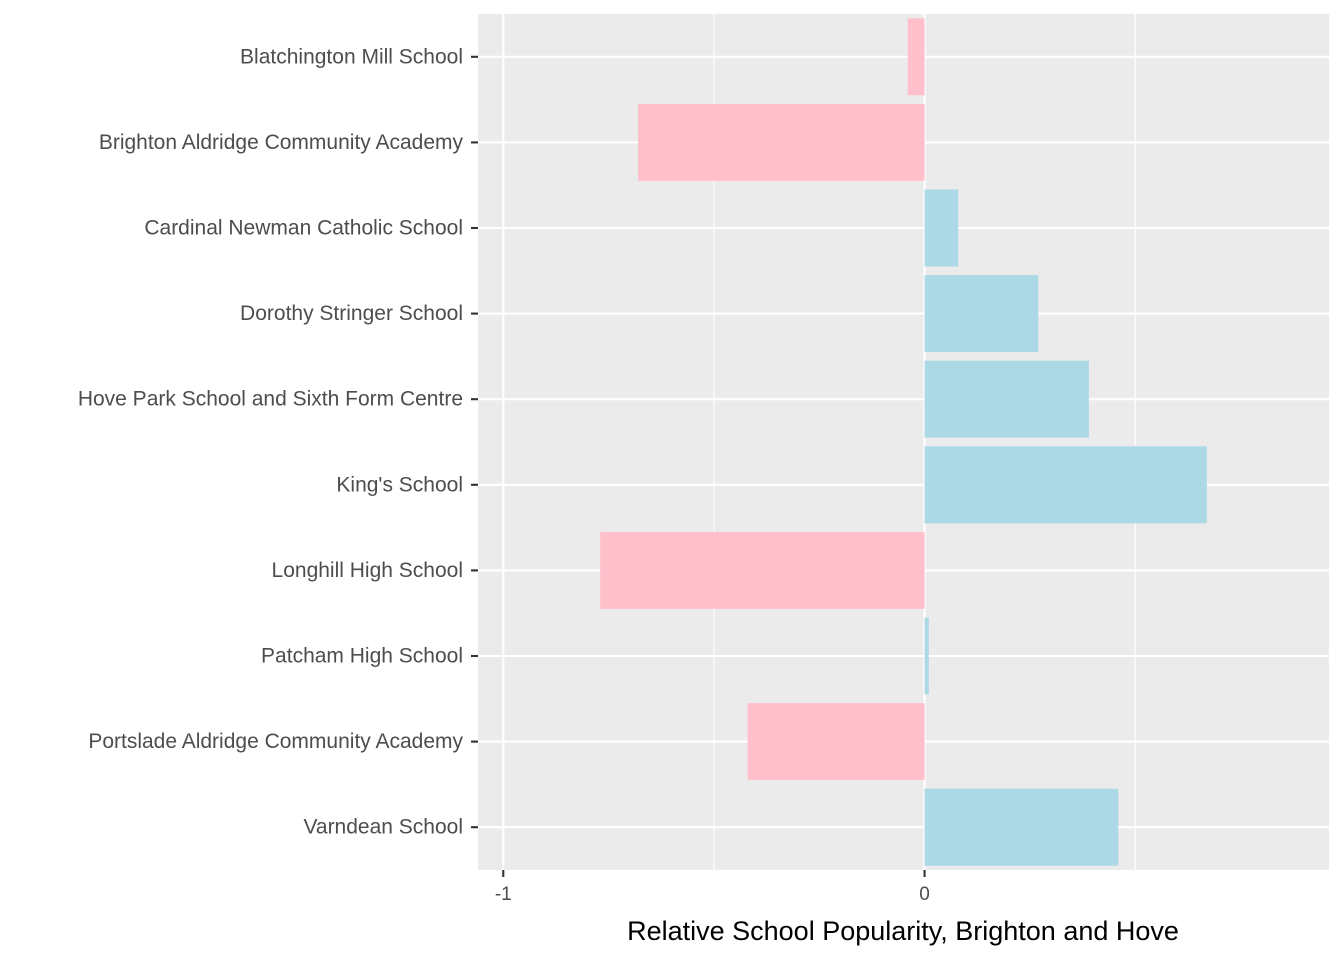 This screenshot has height=960, width=1344. I want to click on y-tick-label: Hove Park School and Sixth Form Centre, so click(270, 399).